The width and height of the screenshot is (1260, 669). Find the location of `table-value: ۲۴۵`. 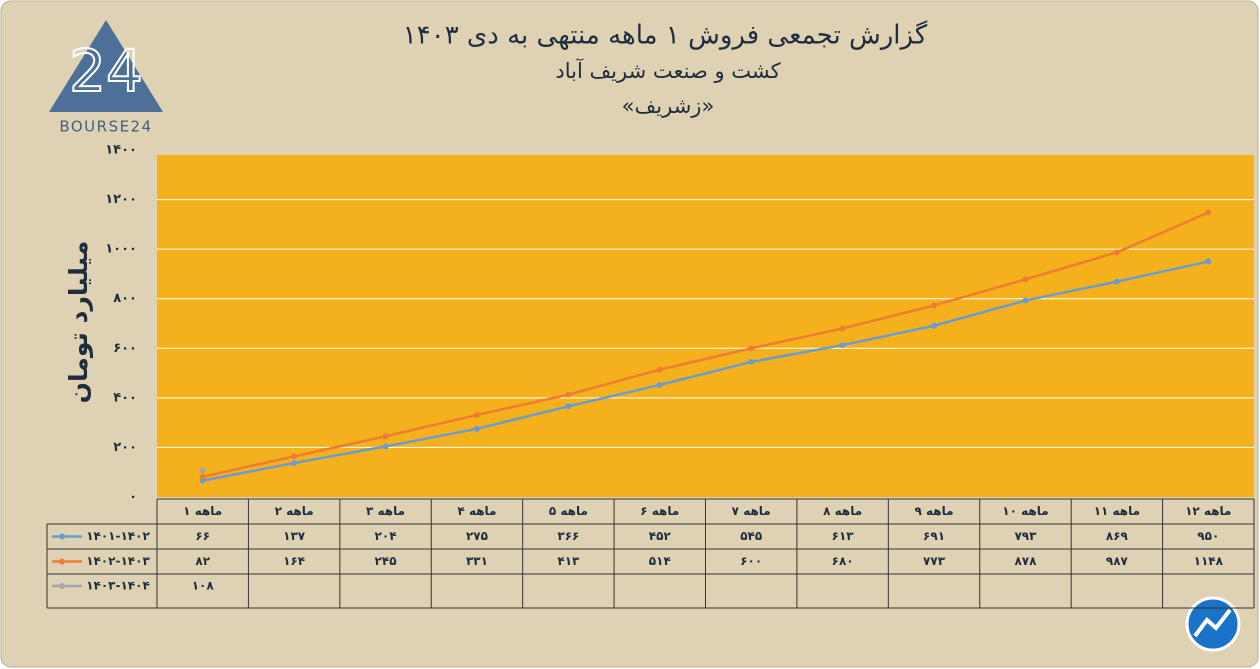

table-value: ۲۴۵ is located at coordinates (386, 561).